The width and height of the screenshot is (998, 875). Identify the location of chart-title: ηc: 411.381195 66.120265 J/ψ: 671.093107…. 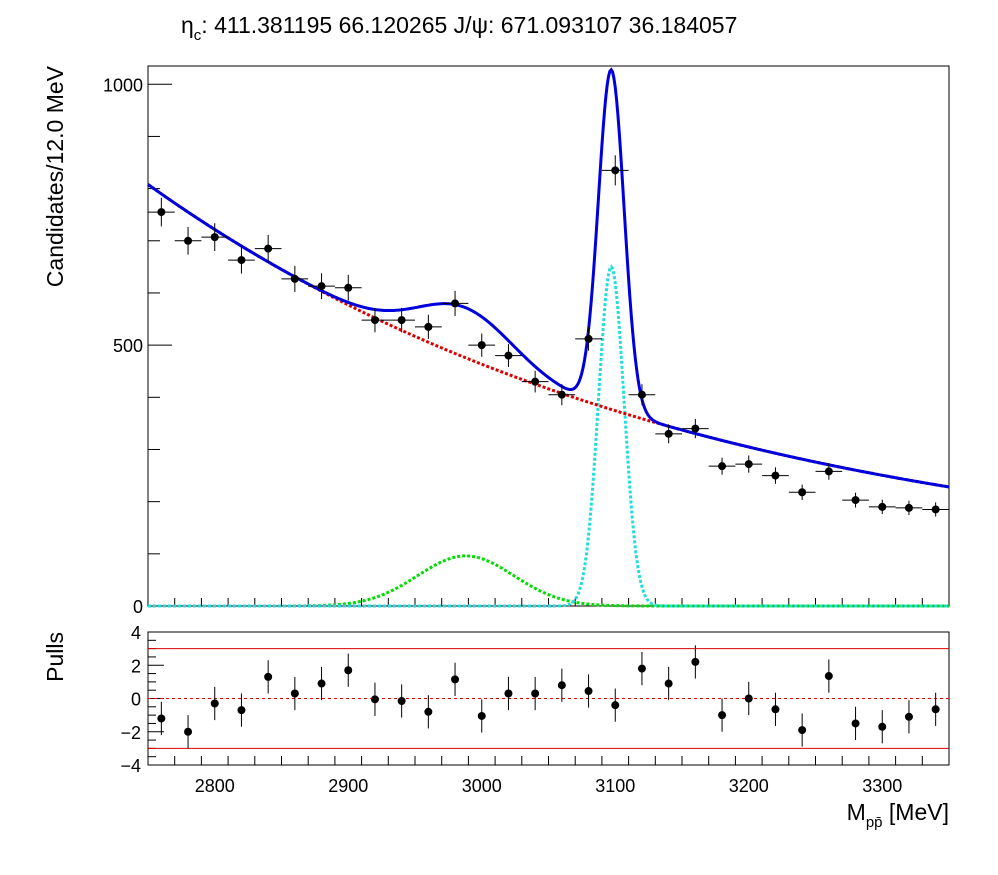
(459, 28).